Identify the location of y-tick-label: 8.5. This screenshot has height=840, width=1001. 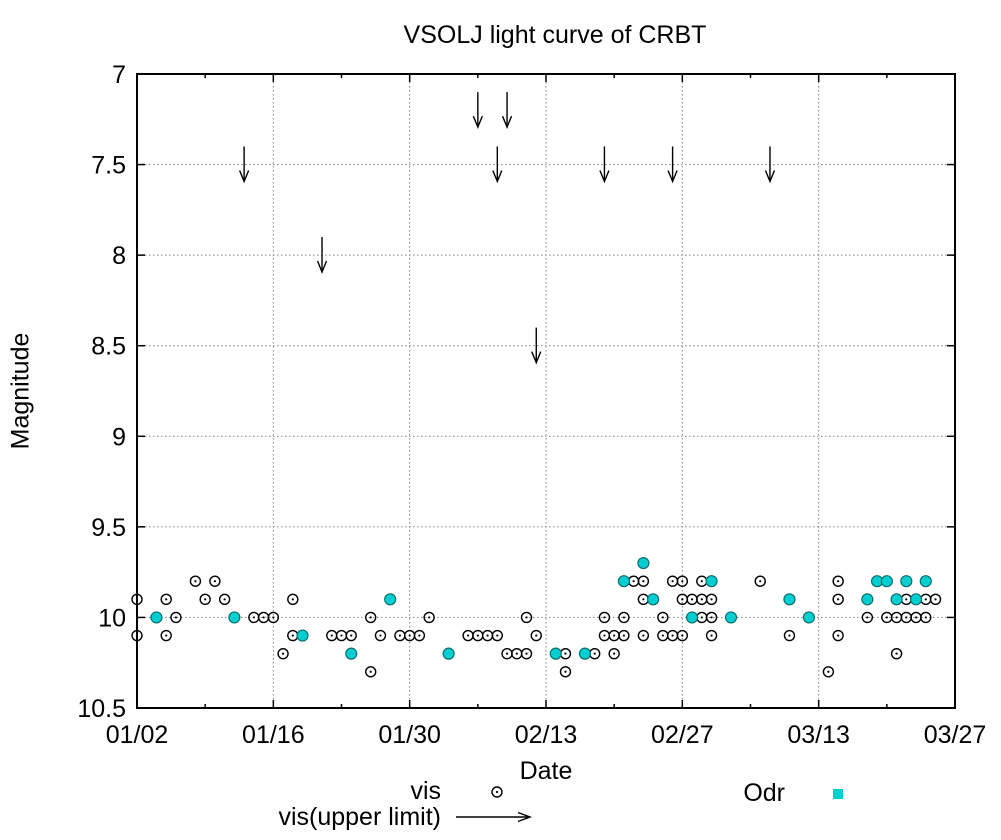
(108, 347).